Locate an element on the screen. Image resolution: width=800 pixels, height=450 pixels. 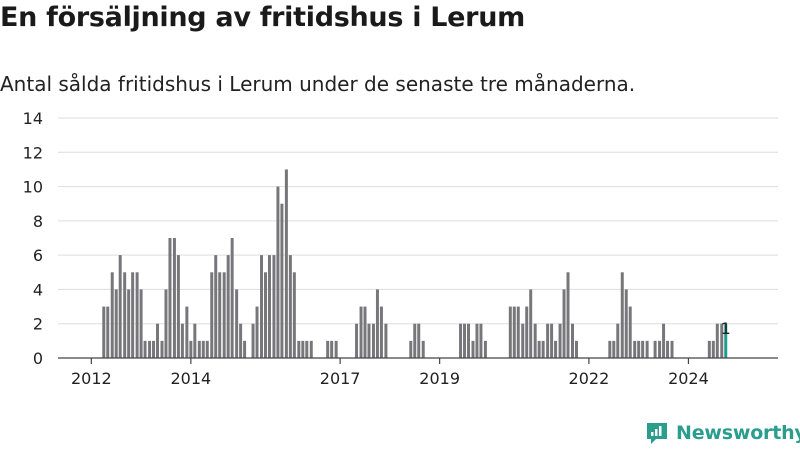
y-tick-label: 14 is located at coordinates (33, 118).